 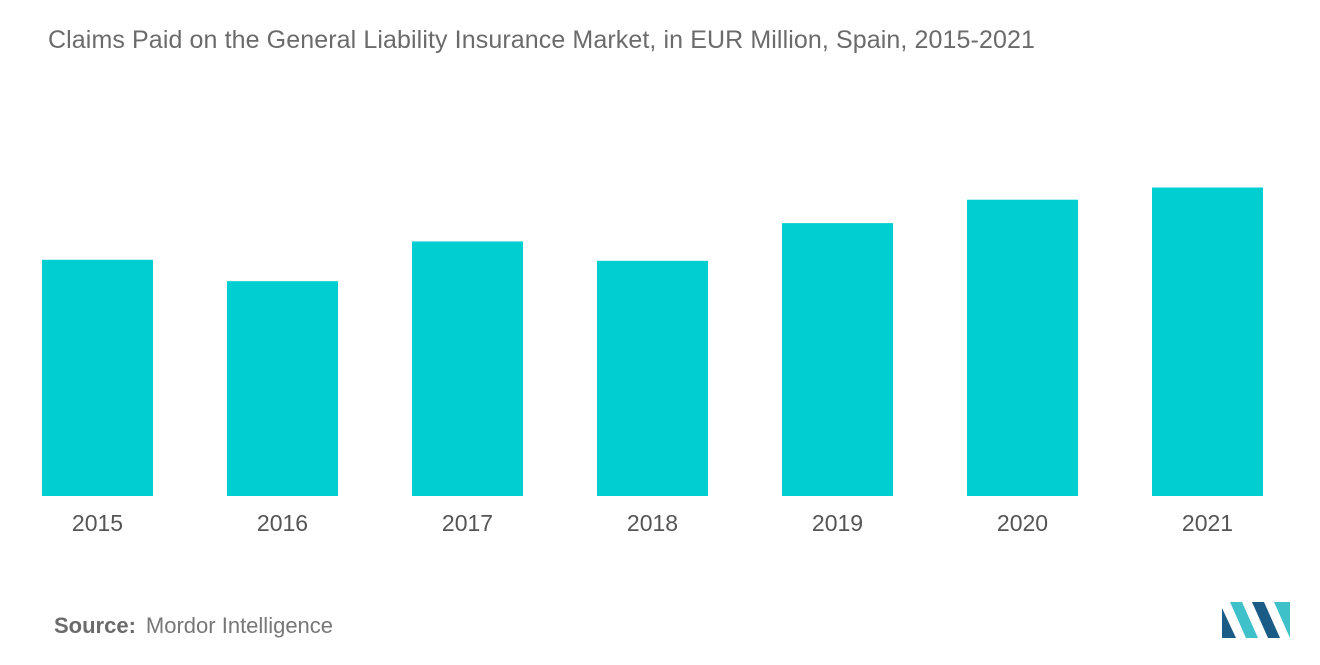 What do you see at coordinates (652, 378) in the screenshot?
I see `bar-2018` at bounding box center [652, 378].